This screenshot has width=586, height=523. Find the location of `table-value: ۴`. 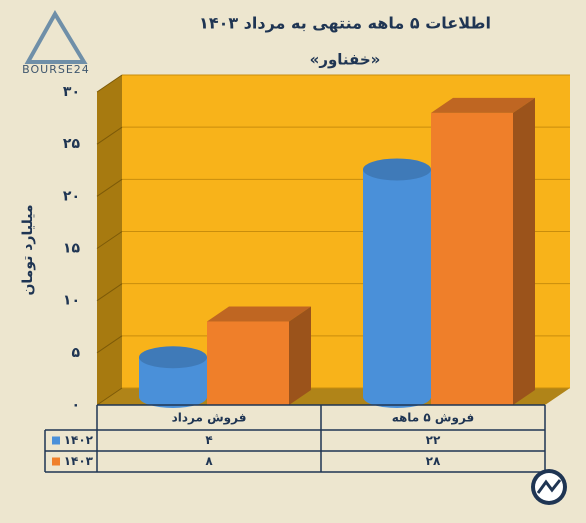

table-value: ۴ is located at coordinates (208, 440).